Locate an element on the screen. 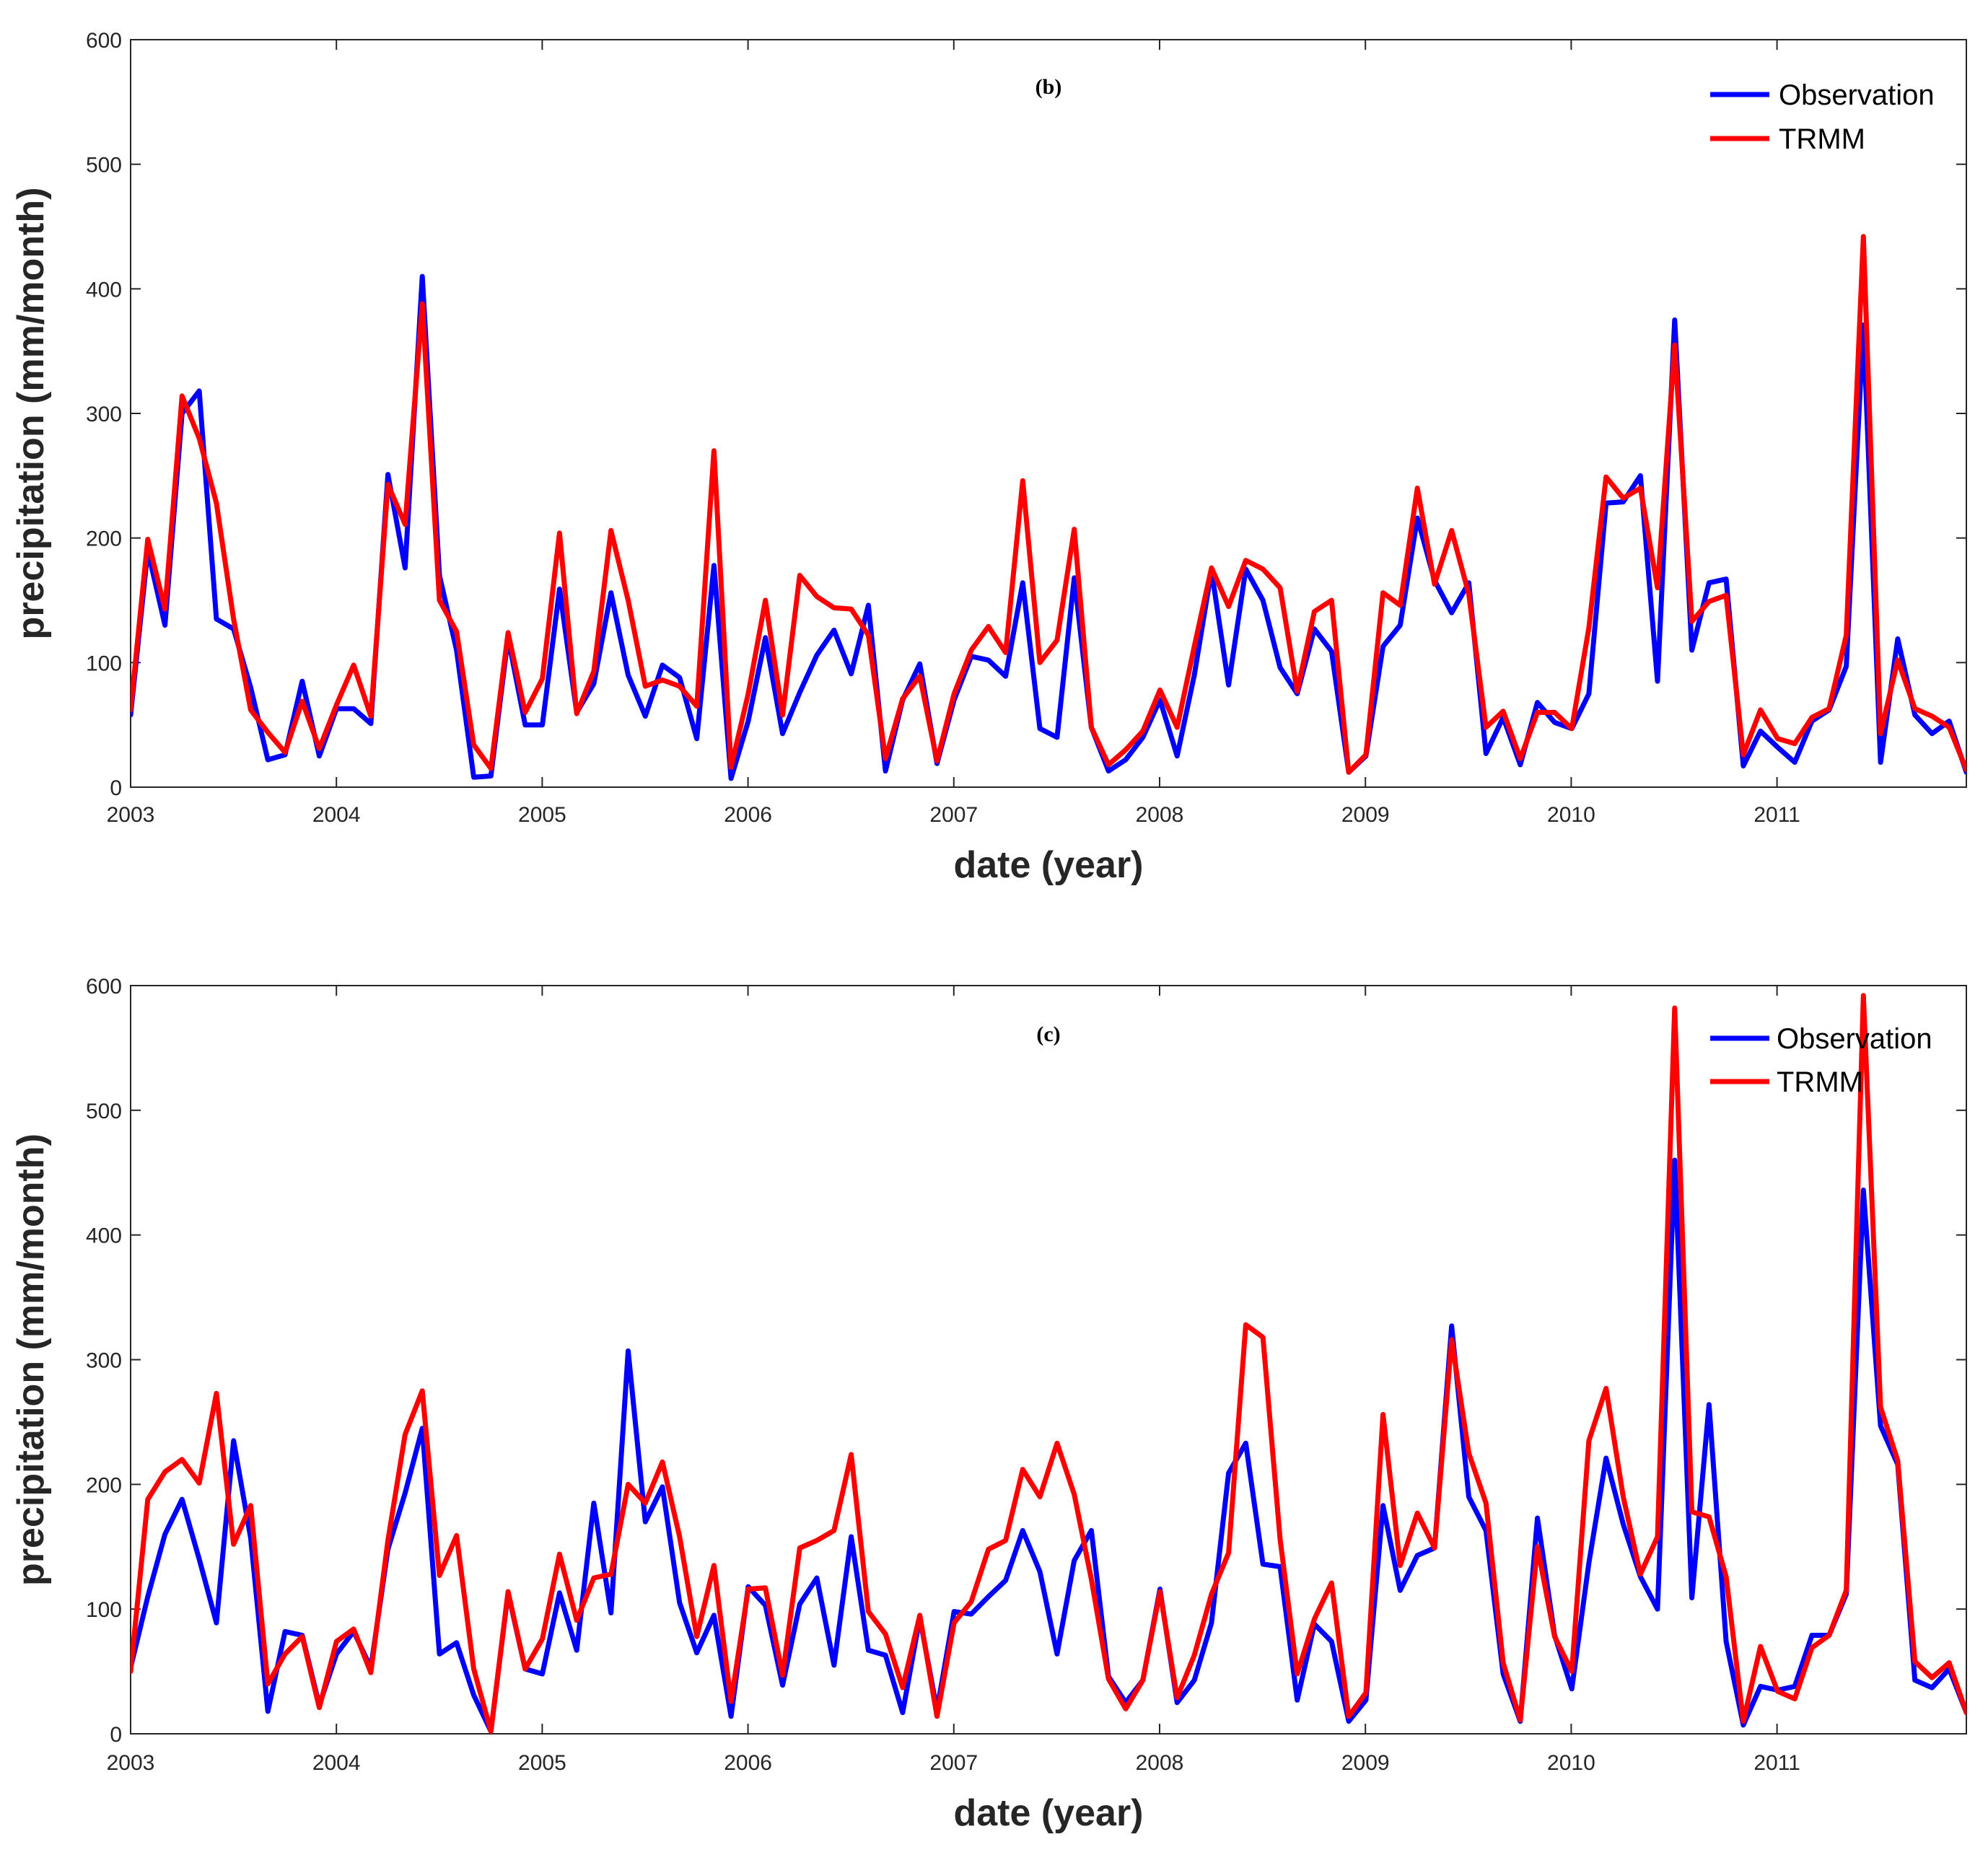  chart-b-x-tick-label: 2006 is located at coordinates (748, 815).